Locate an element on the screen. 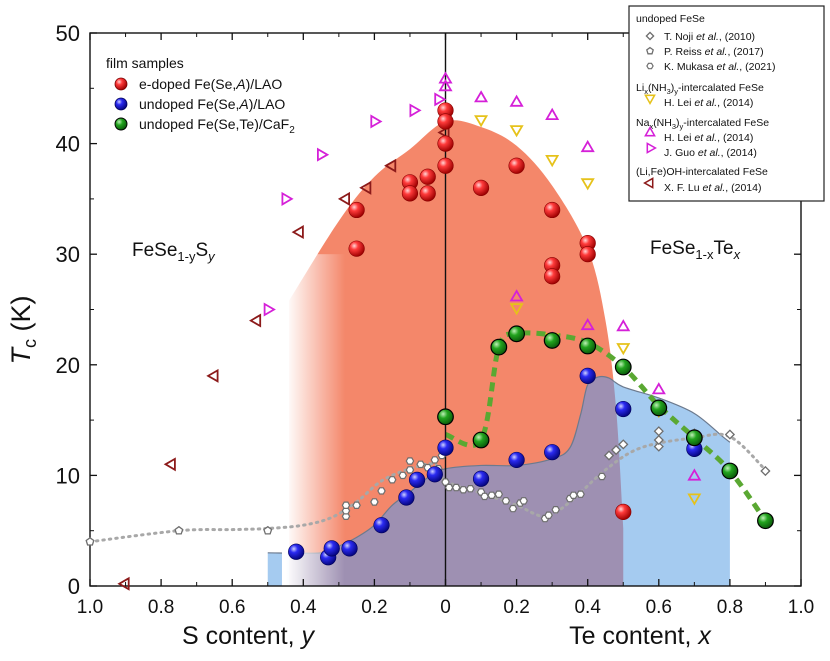 This screenshot has width=830, height=661. ref-group-title-lifeoh: (Li,Fe)OH-intercalated FeSe is located at coordinates (702, 172).